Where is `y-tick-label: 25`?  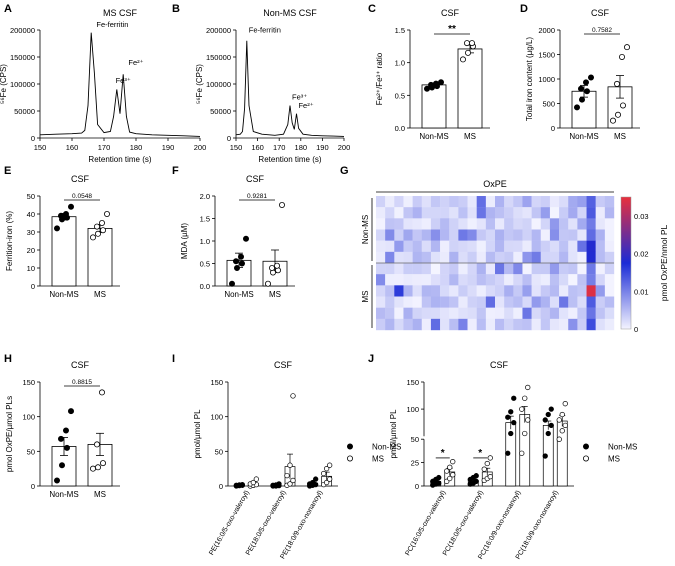 y-tick-label: 25 is located at coordinates (415, 463).